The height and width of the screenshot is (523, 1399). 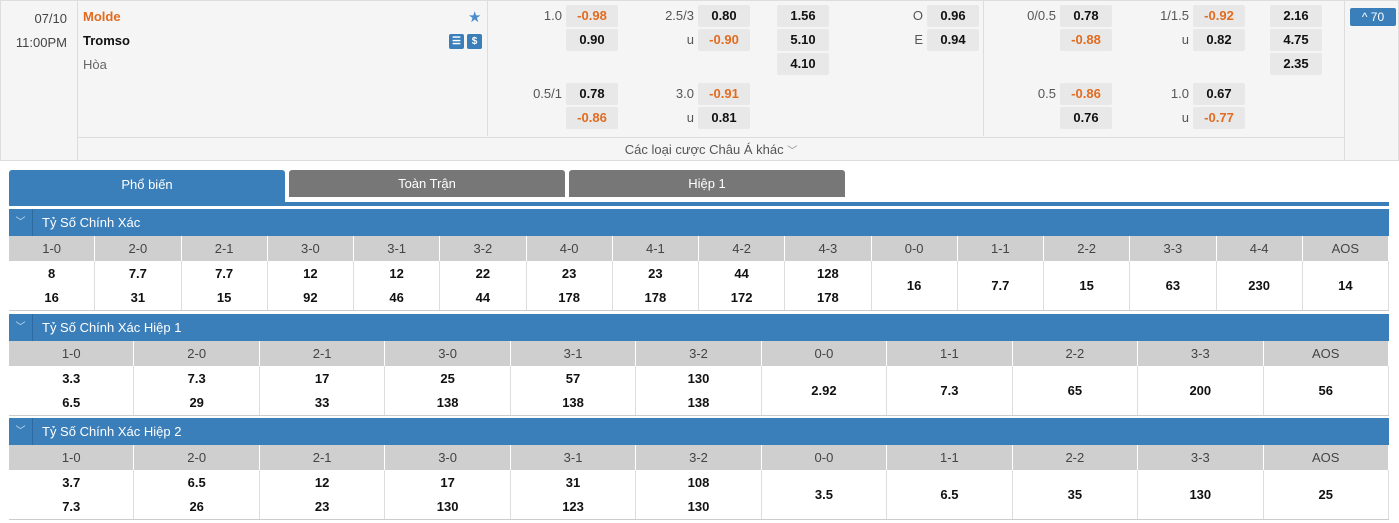 What do you see at coordinates (823, 494) in the screenshot?
I see `score-odds-value: 3.5` at bounding box center [823, 494].